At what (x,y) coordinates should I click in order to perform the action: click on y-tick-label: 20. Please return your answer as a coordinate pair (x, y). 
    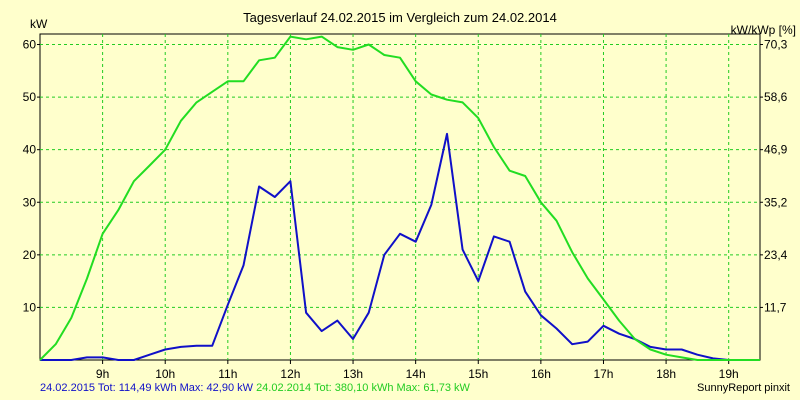
    Looking at the image, I should click on (30, 255).